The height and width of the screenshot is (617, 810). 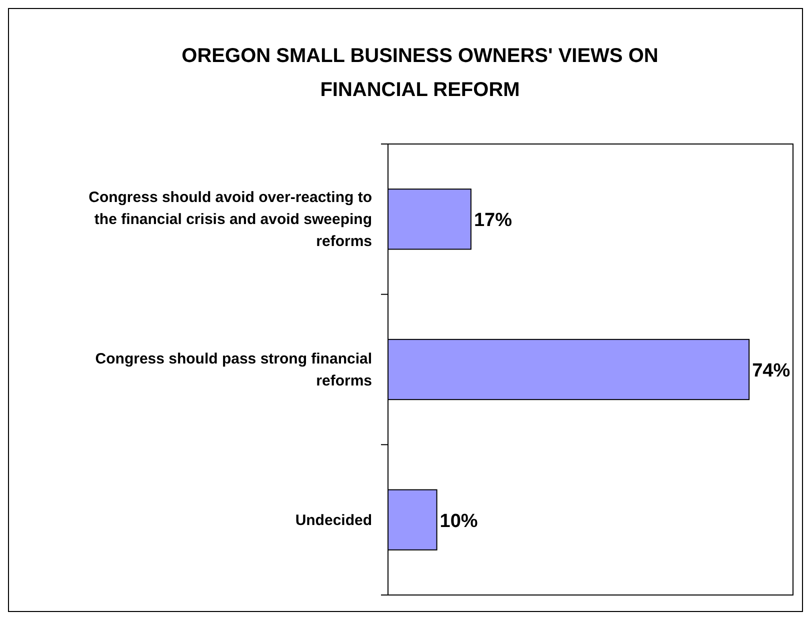 What do you see at coordinates (420, 73) in the screenshot?
I see `chart-title: OREGON SMALL BUSINESS OWNERS' VIEWS ON FINANCIAL REFORM` at bounding box center [420, 73].